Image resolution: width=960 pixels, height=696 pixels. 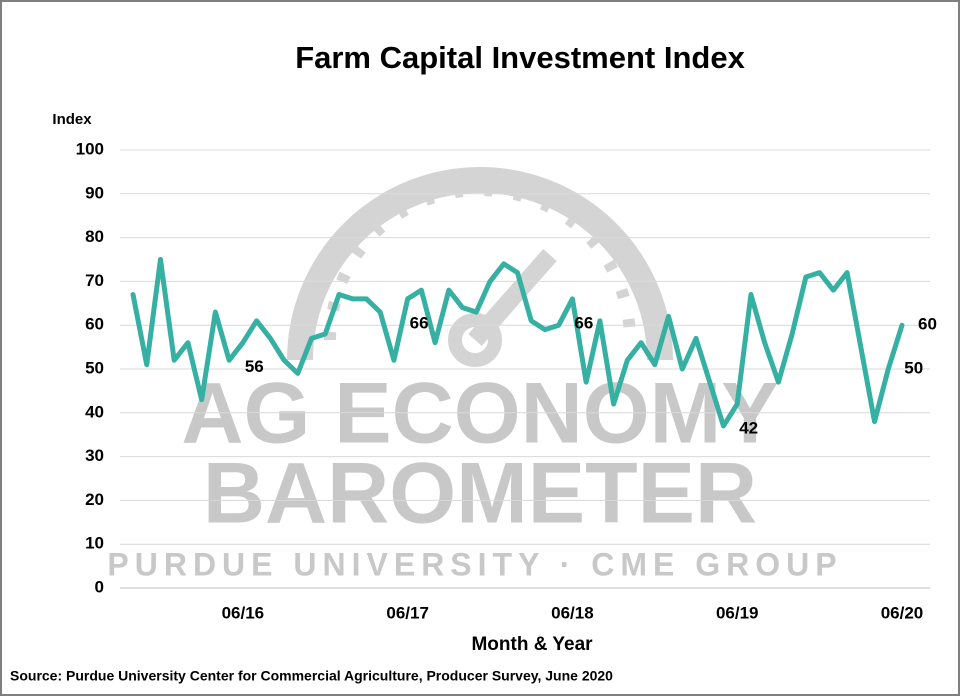 I want to click on y-tick-label: 100, so click(x=90, y=148).